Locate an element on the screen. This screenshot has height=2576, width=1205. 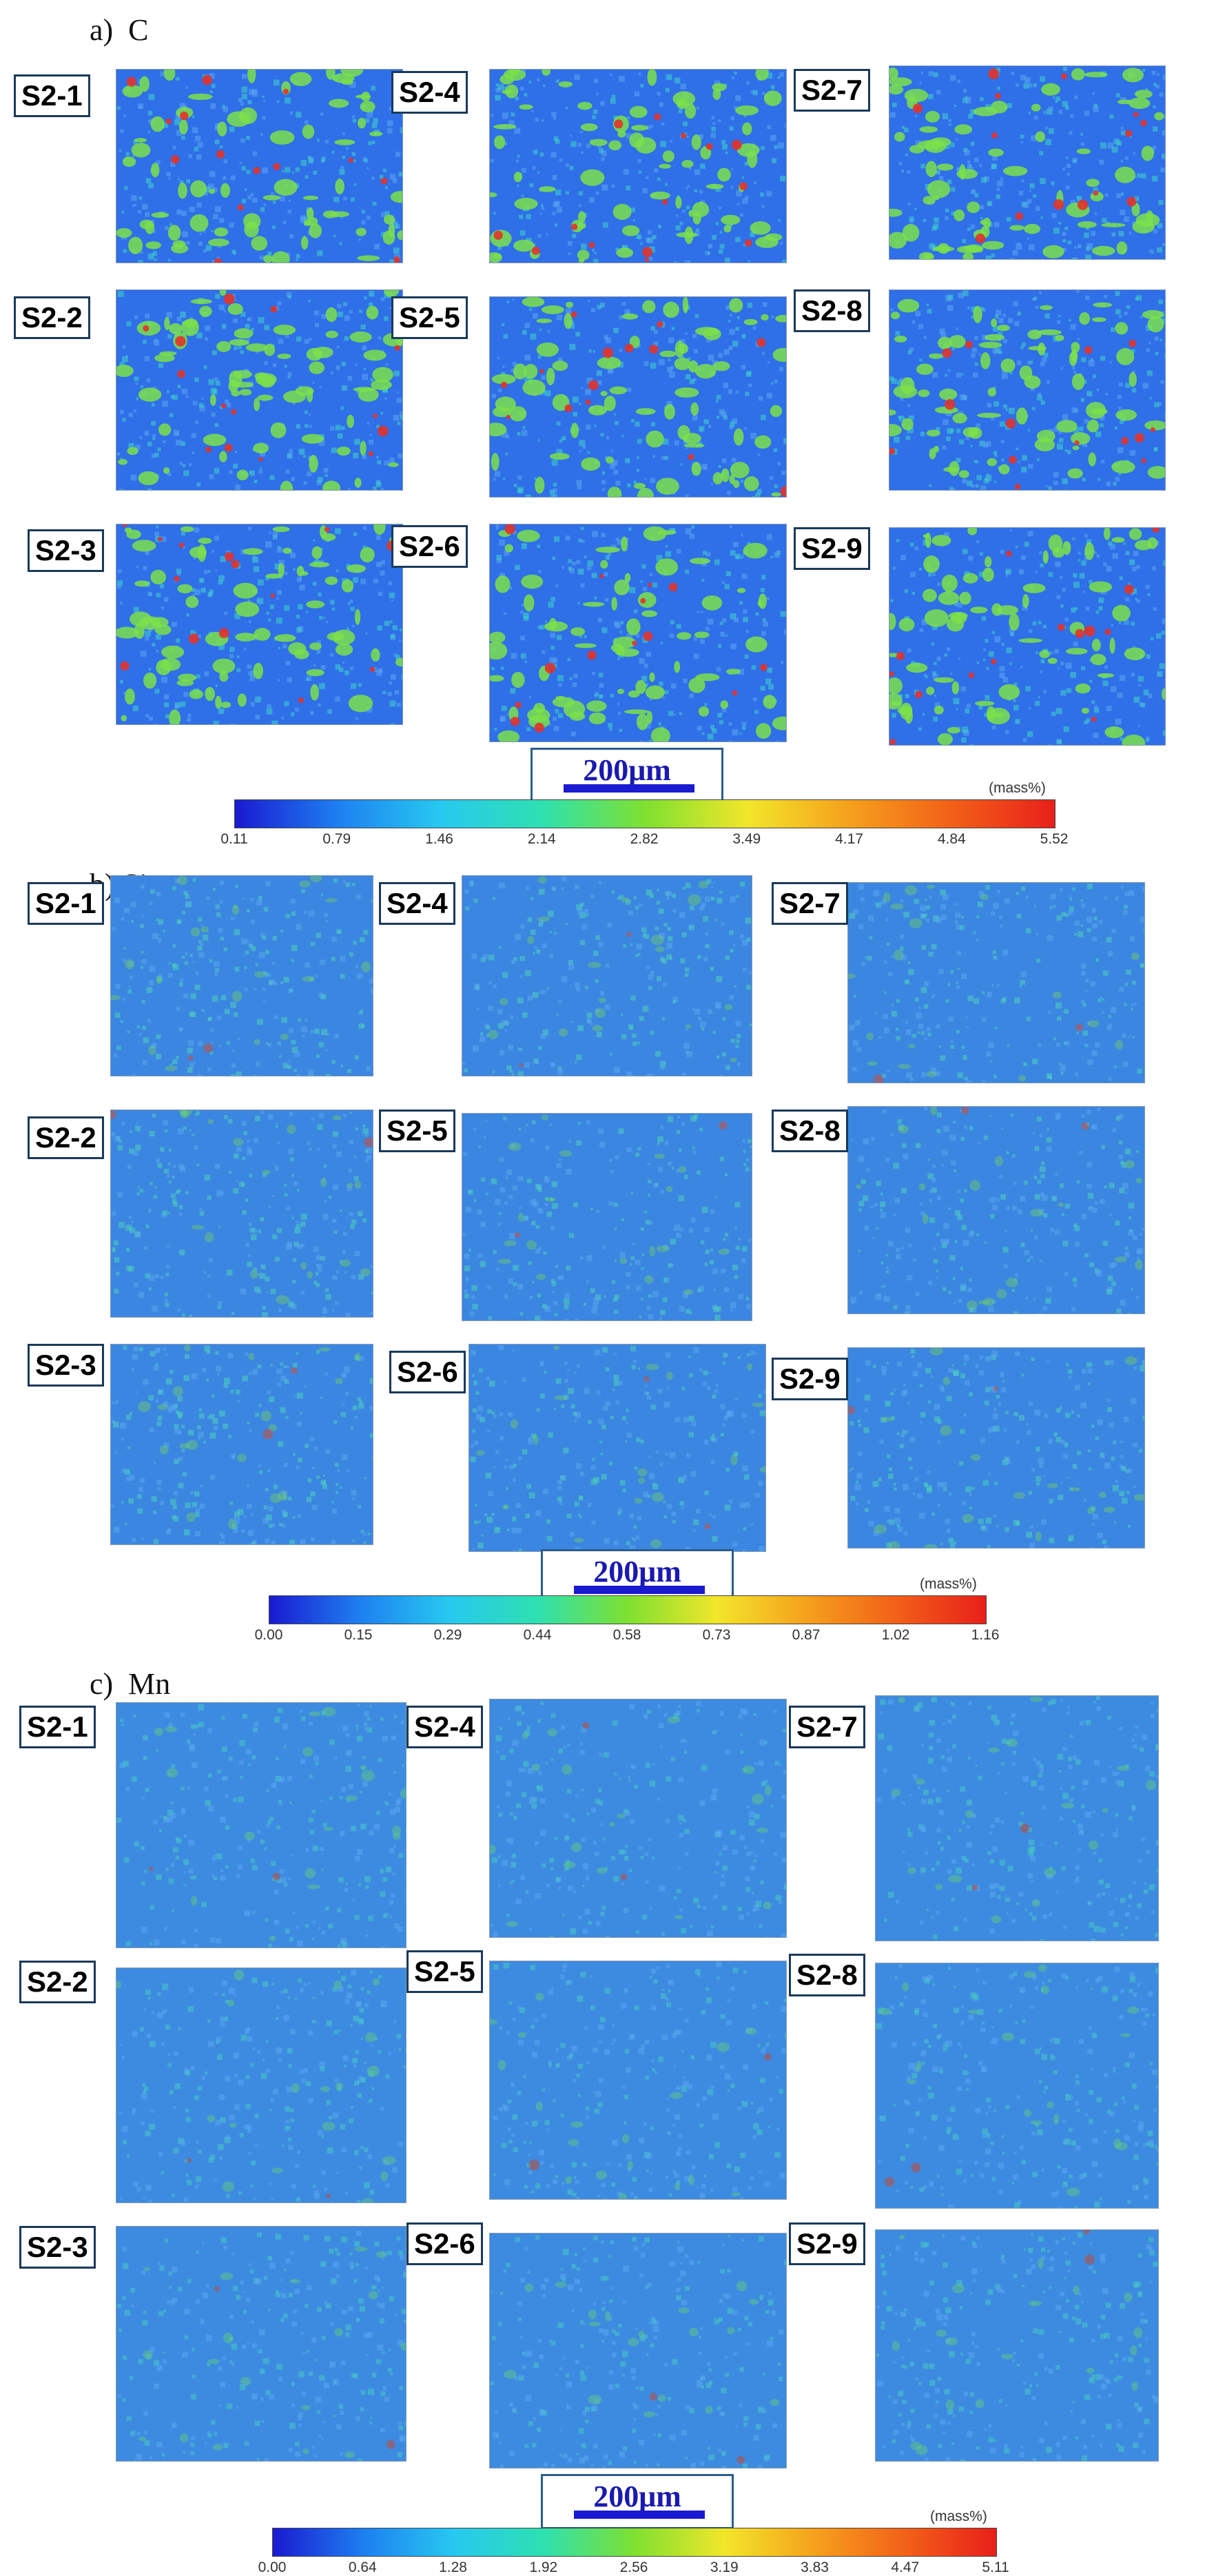
colorbar-tick: 0.15 is located at coordinates (358, 1635).